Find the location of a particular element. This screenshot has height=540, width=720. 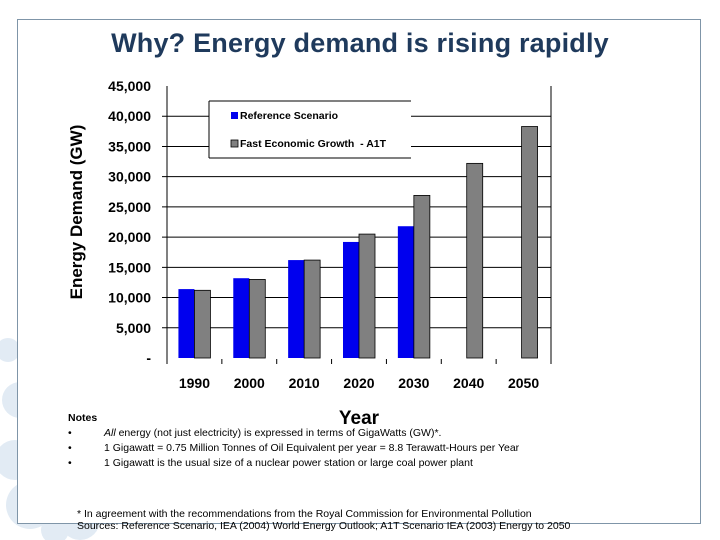

x-tick-label: 1990 is located at coordinates (194, 383).